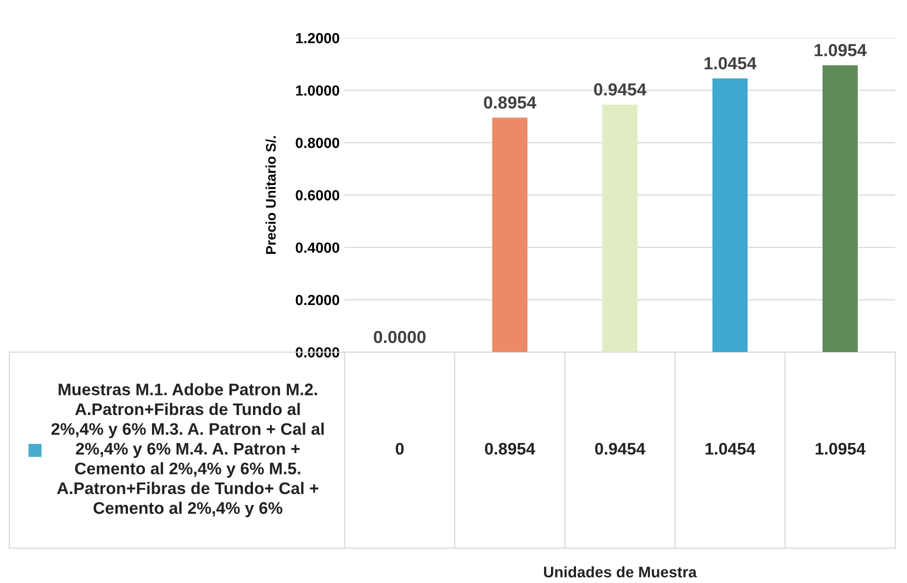 This screenshot has width=907, height=583. Describe the element at coordinates (400, 448) in the screenshot. I see `text: 0` at that location.